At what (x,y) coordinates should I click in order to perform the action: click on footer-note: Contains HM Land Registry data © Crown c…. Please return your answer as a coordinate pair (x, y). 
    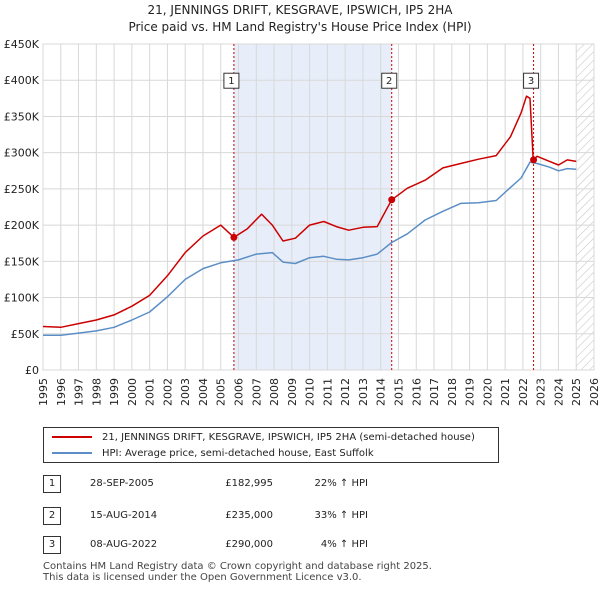
    Looking at the image, I should click on (237, 572).